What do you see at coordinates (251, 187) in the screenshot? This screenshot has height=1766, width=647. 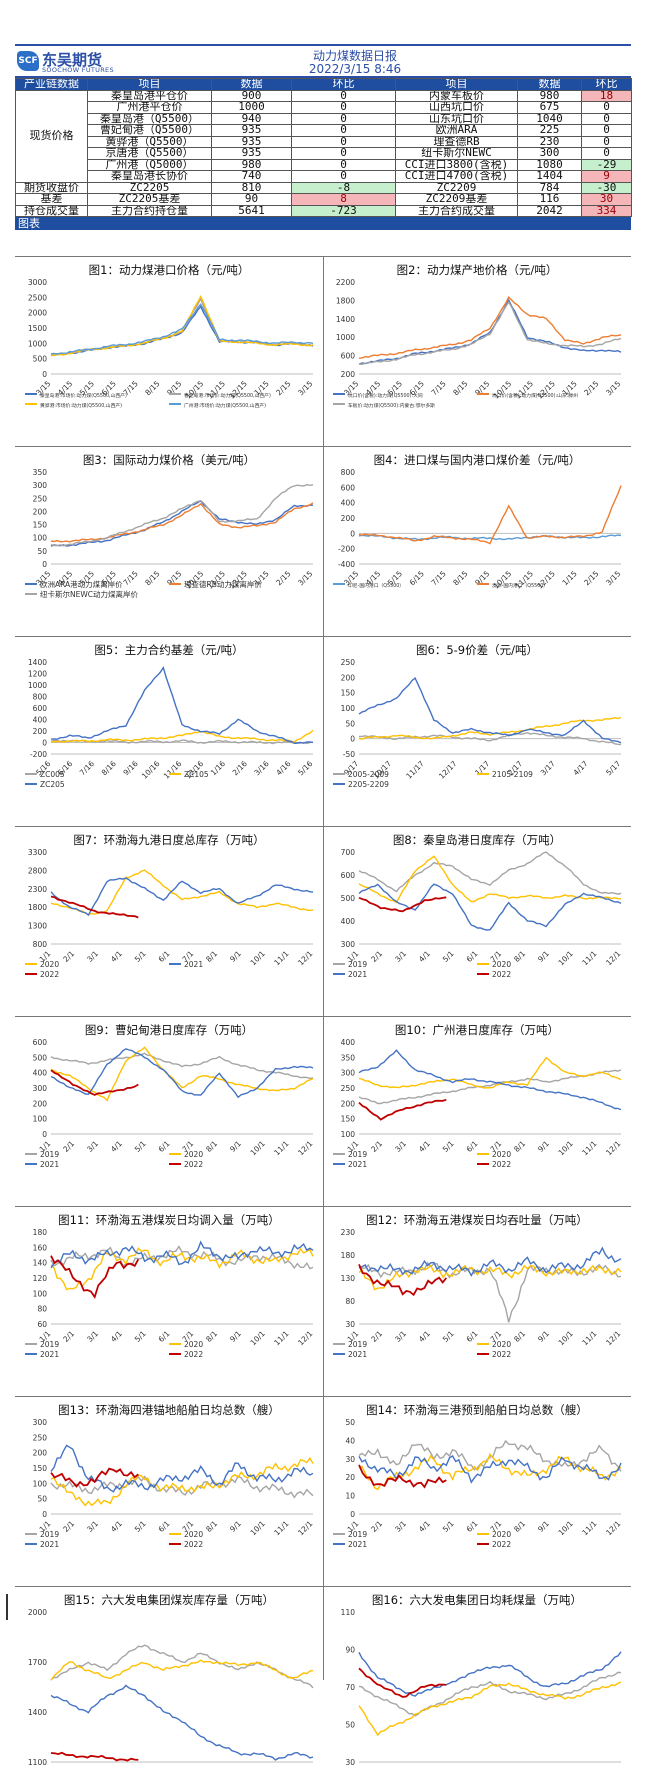 I see `value-cell: 810` at bounding box center [251, 187].